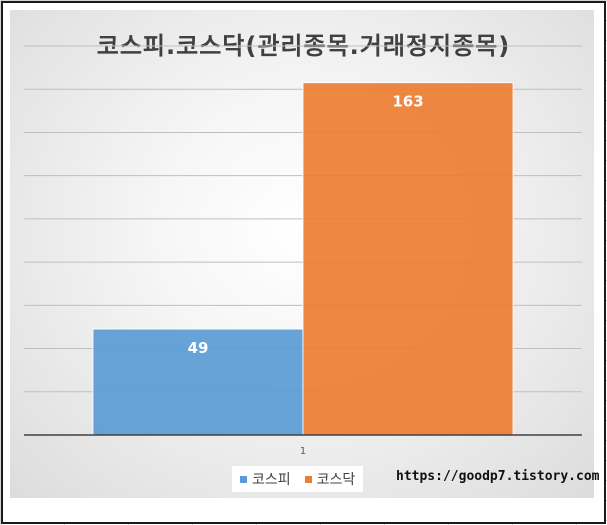  What do you see at coordinates (243, 479) in the screenshot?
I see `legend-swatch-kospi` at bounding box center [243, 479].